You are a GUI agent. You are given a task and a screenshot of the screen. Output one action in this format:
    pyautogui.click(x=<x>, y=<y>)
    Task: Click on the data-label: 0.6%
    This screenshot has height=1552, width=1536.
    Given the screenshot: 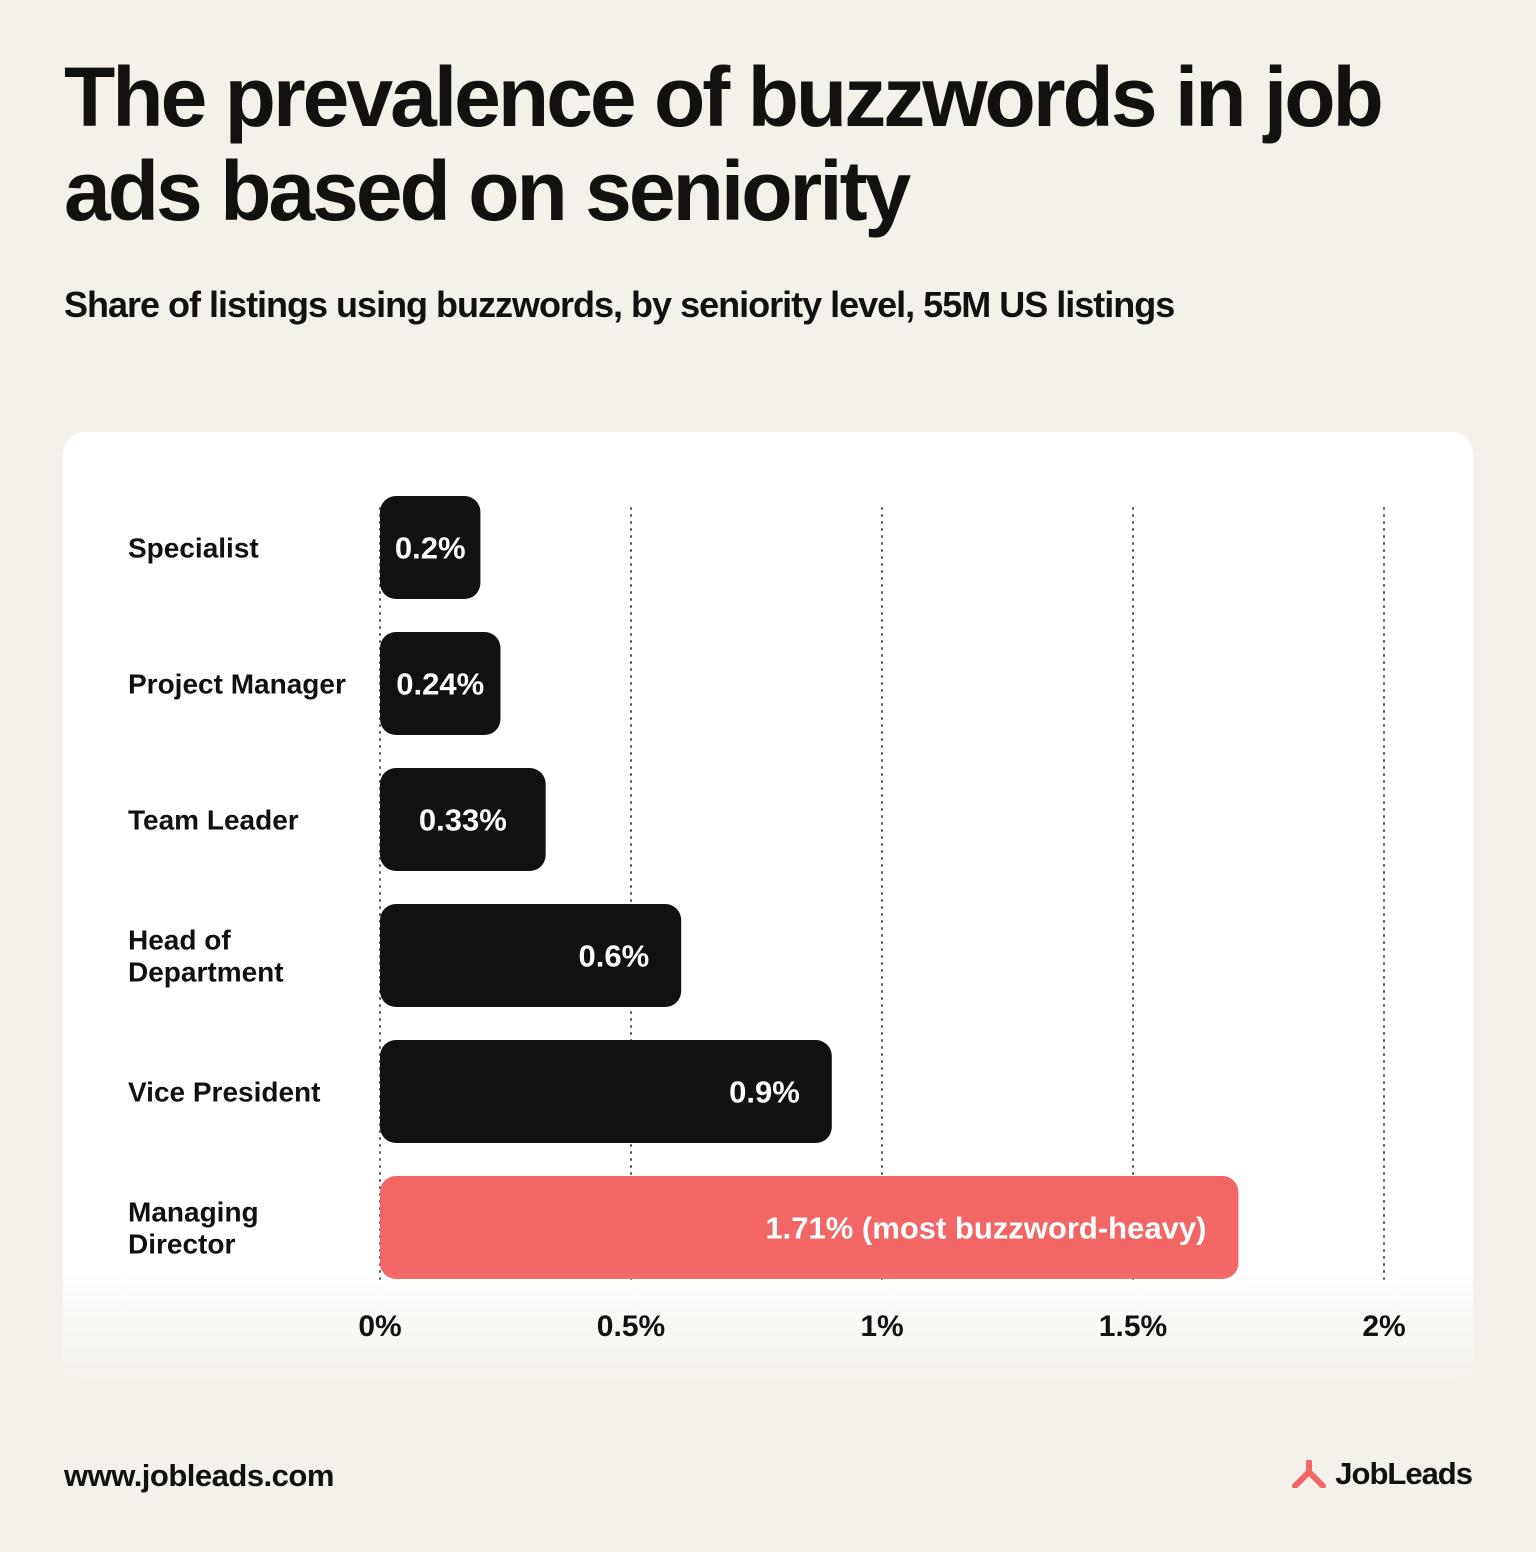 What is the action you would take?
    pyautogui.click(x=614, y=956)
    